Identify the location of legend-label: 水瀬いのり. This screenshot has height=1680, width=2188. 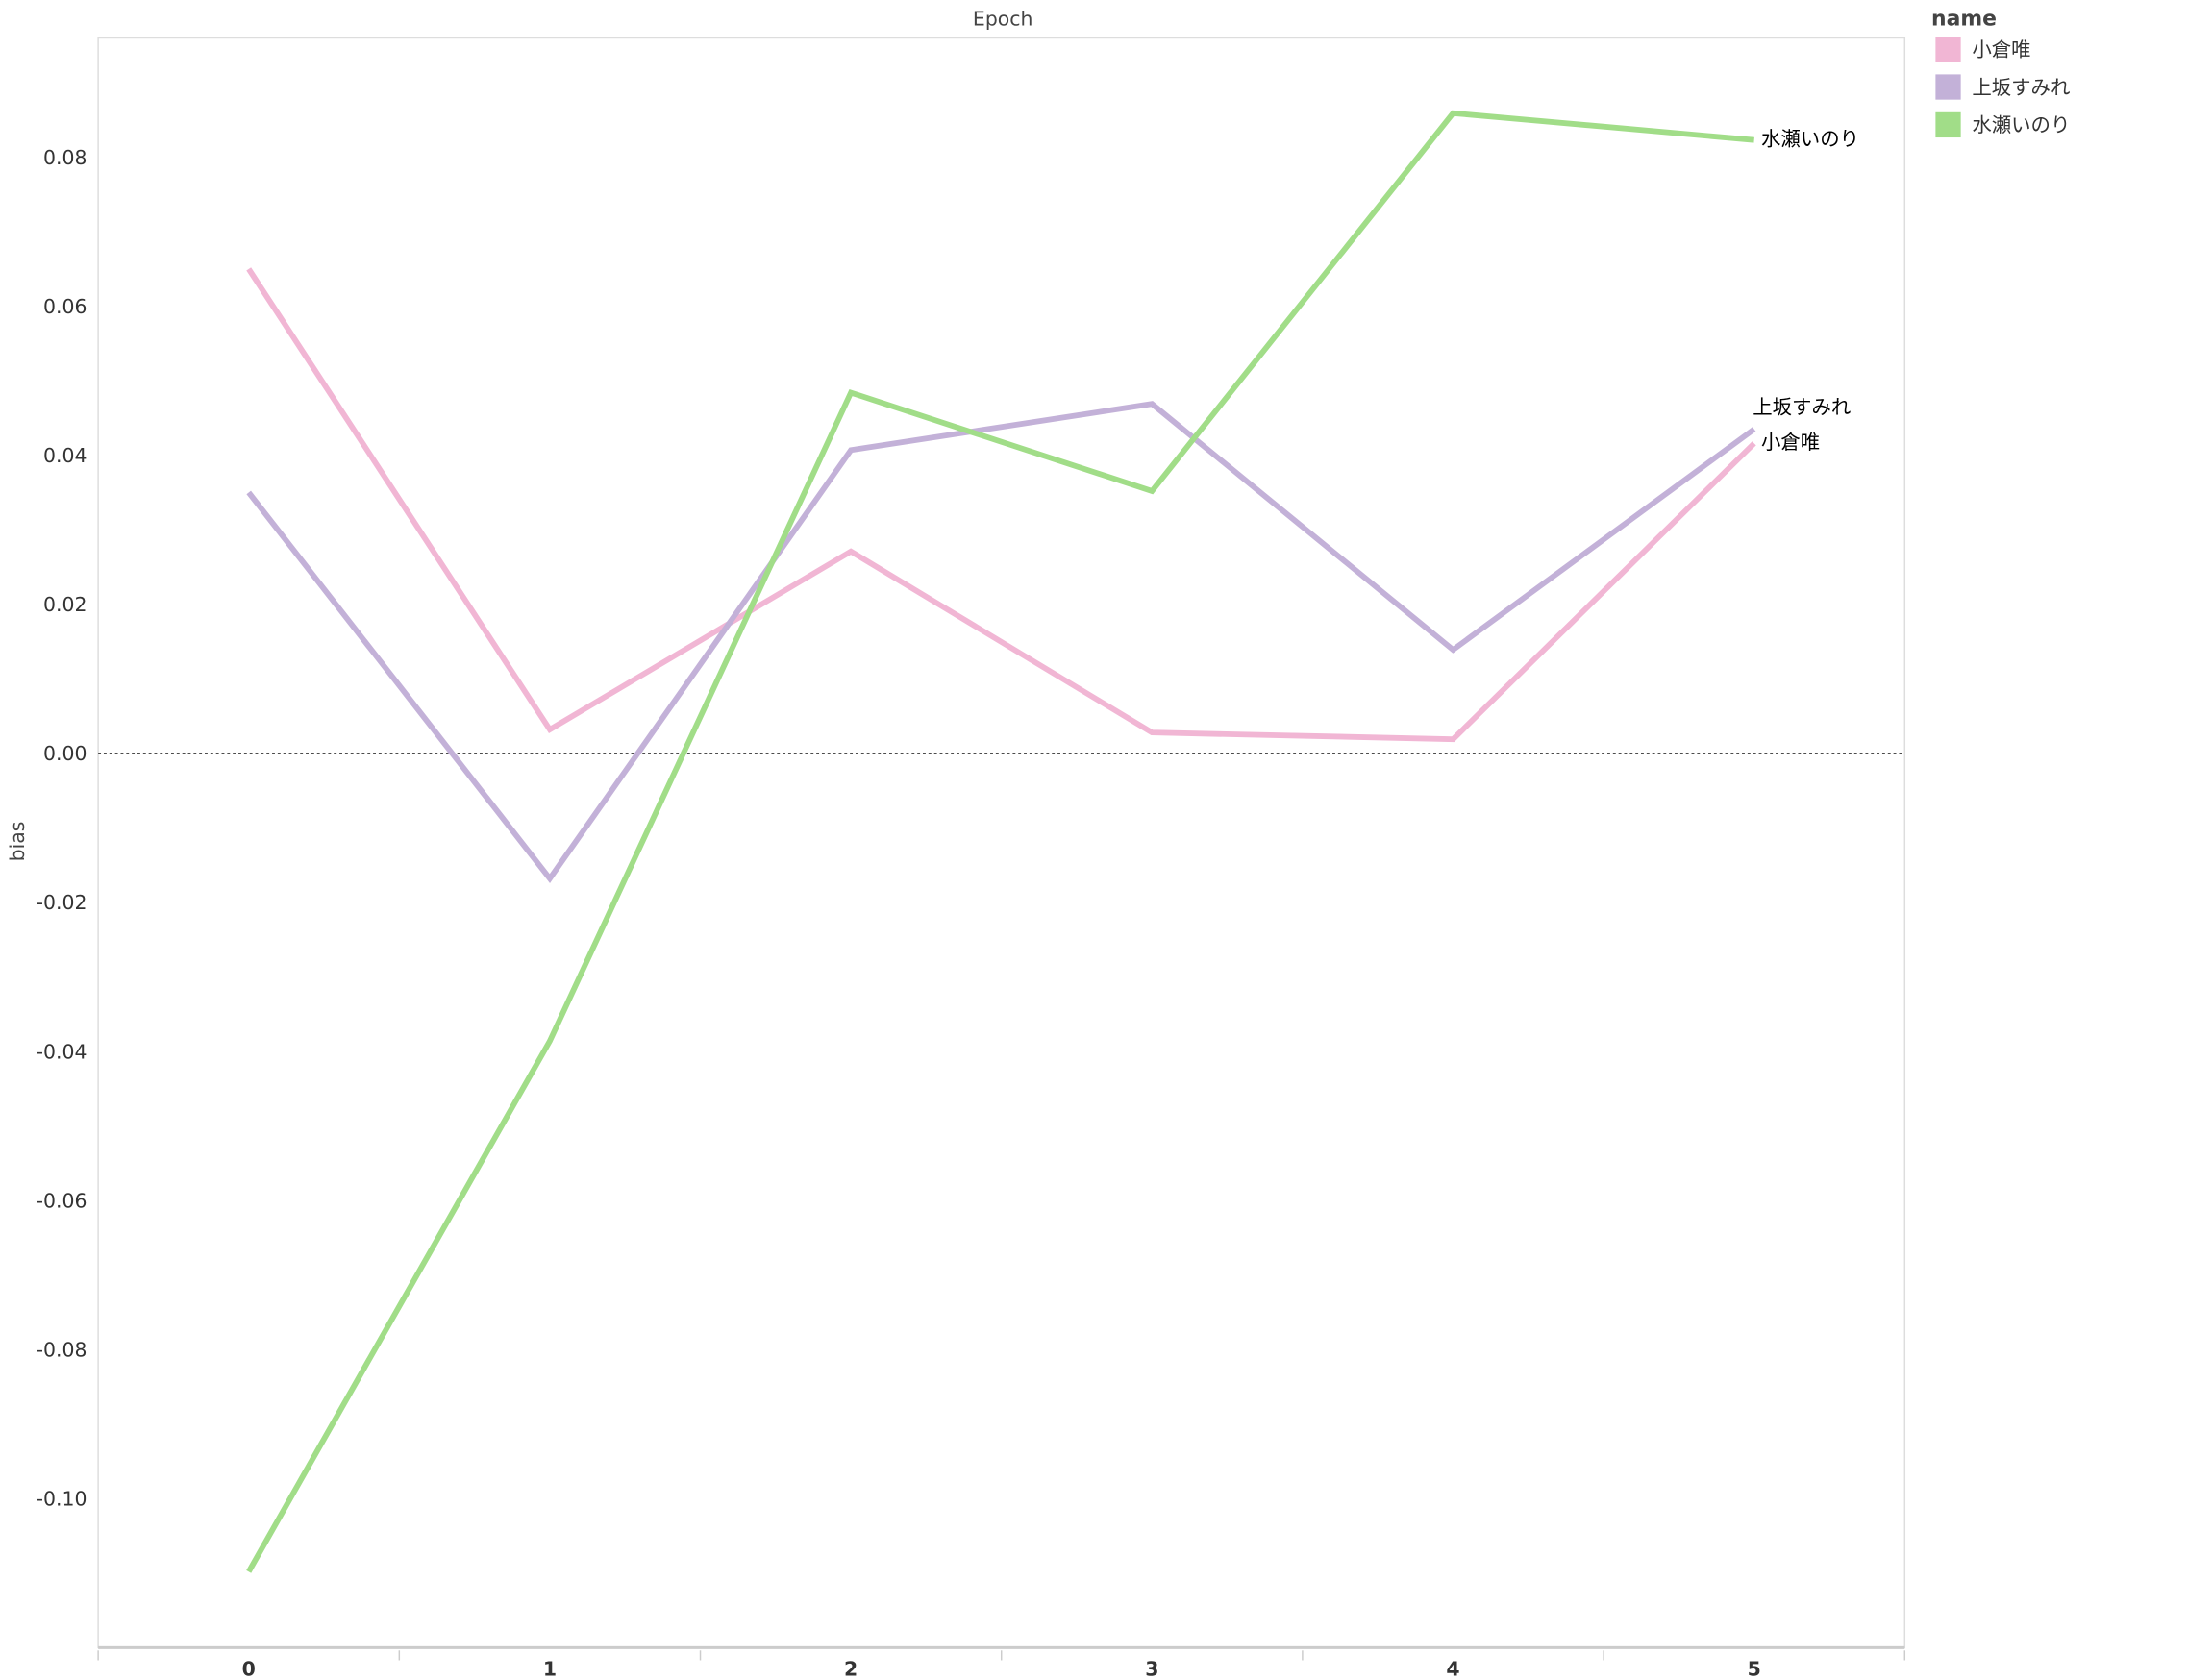
(2021, 124).